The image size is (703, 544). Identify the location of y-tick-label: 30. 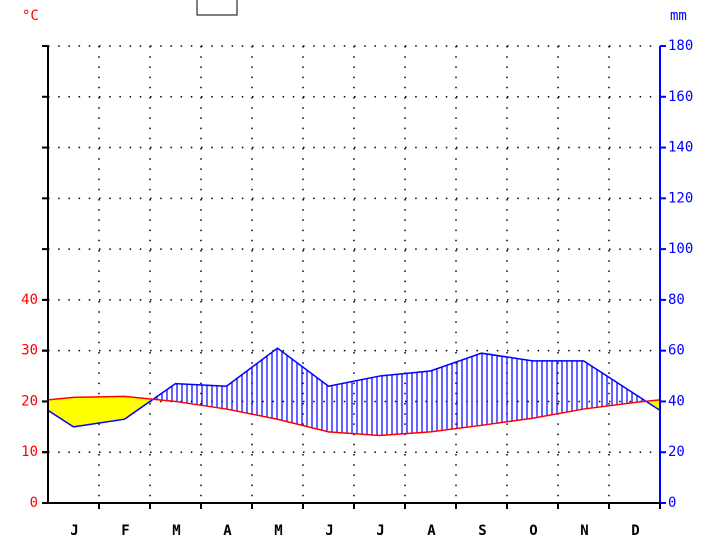
(29, 351).